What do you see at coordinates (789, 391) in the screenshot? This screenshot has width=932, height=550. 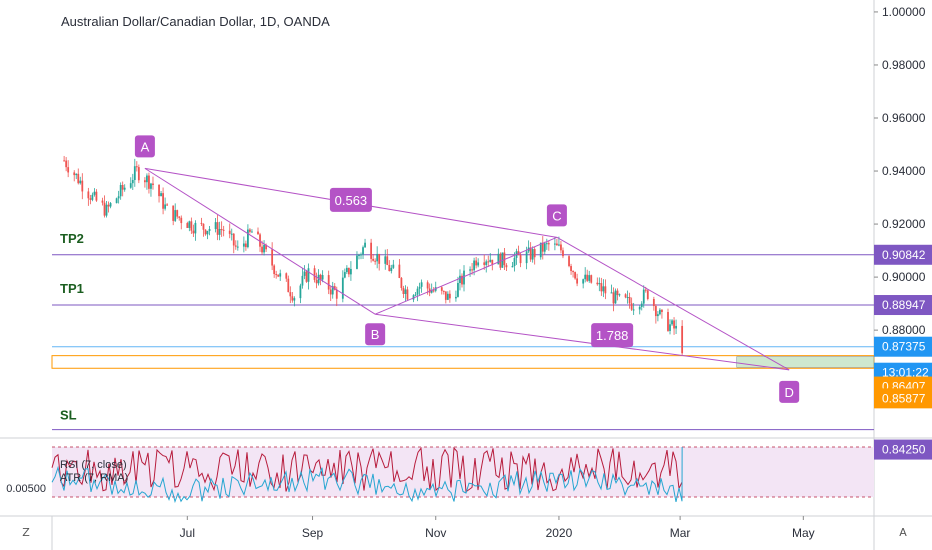 I see `pattern-point-d-badge` at bounding box center [789, 391].